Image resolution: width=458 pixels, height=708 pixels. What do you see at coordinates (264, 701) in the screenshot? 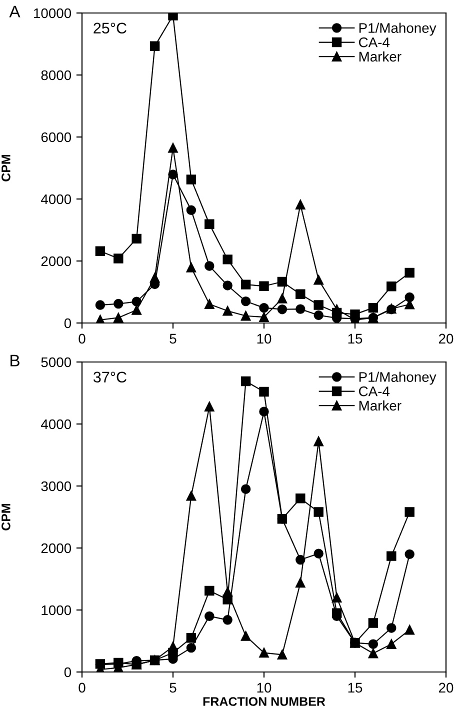
I see `x-axis-title: FRACTION NUMBER` at bounding box center [264, 701].